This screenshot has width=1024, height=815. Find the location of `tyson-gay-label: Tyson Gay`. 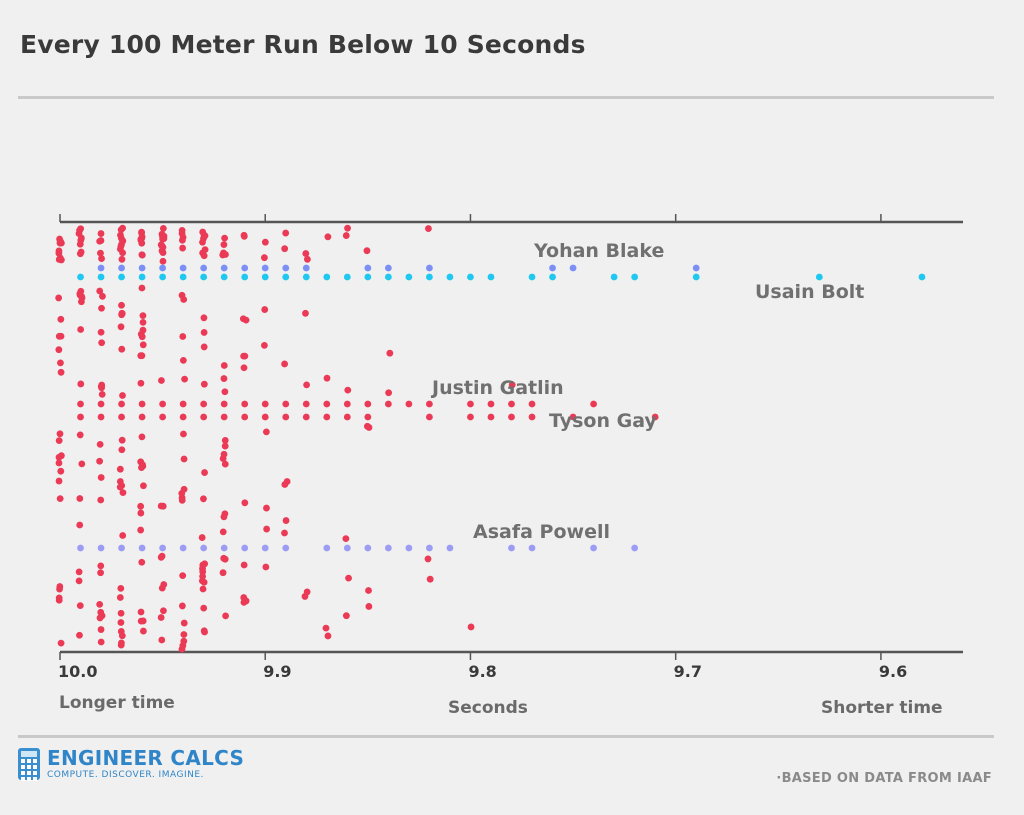

tyson-gay-label: Tyson Gay is located at coordinates (603, 421).